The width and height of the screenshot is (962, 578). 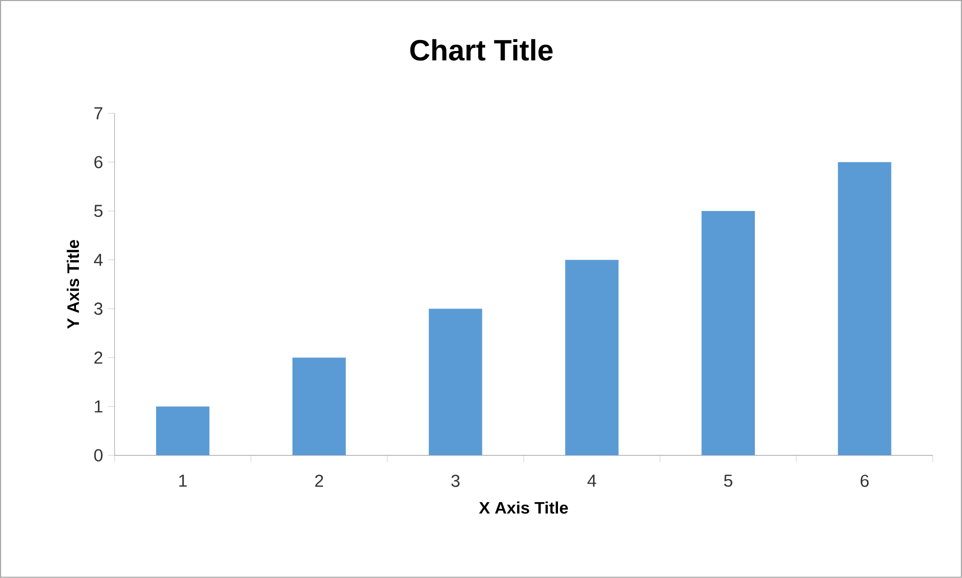 What do you see at coordinates (455, 481) in the screenshot?
I see `x-tick-label: 3` at bounding box center [455, 481].